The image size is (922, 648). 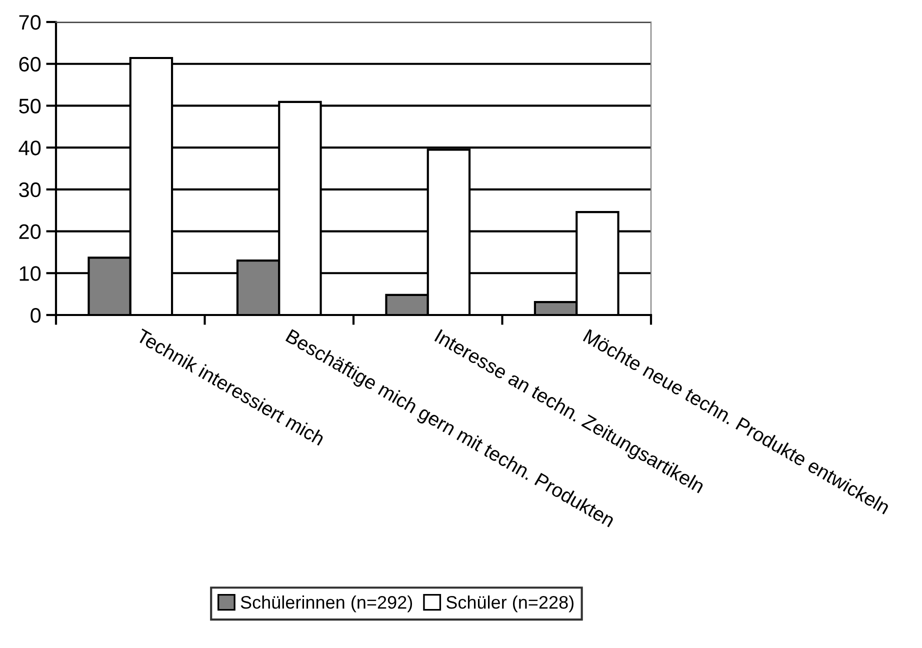 I want to click on y-tick-label: 20, so click(x=30, y=232).